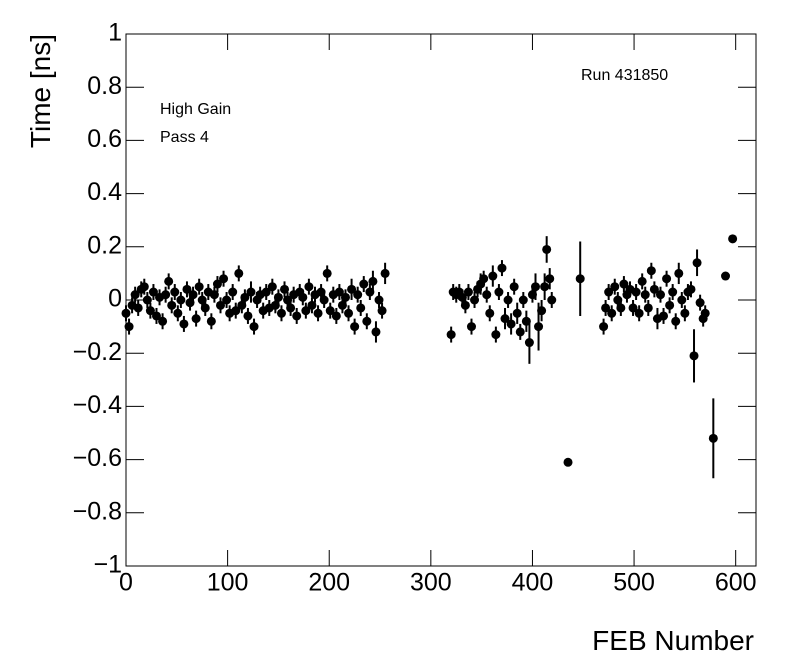 This screenshot has height=672, width=796. What do you see at coordinates (97, 458) in the screenshot?
I see `y-tick-label: −0.6` at bounding box center [97, 458].